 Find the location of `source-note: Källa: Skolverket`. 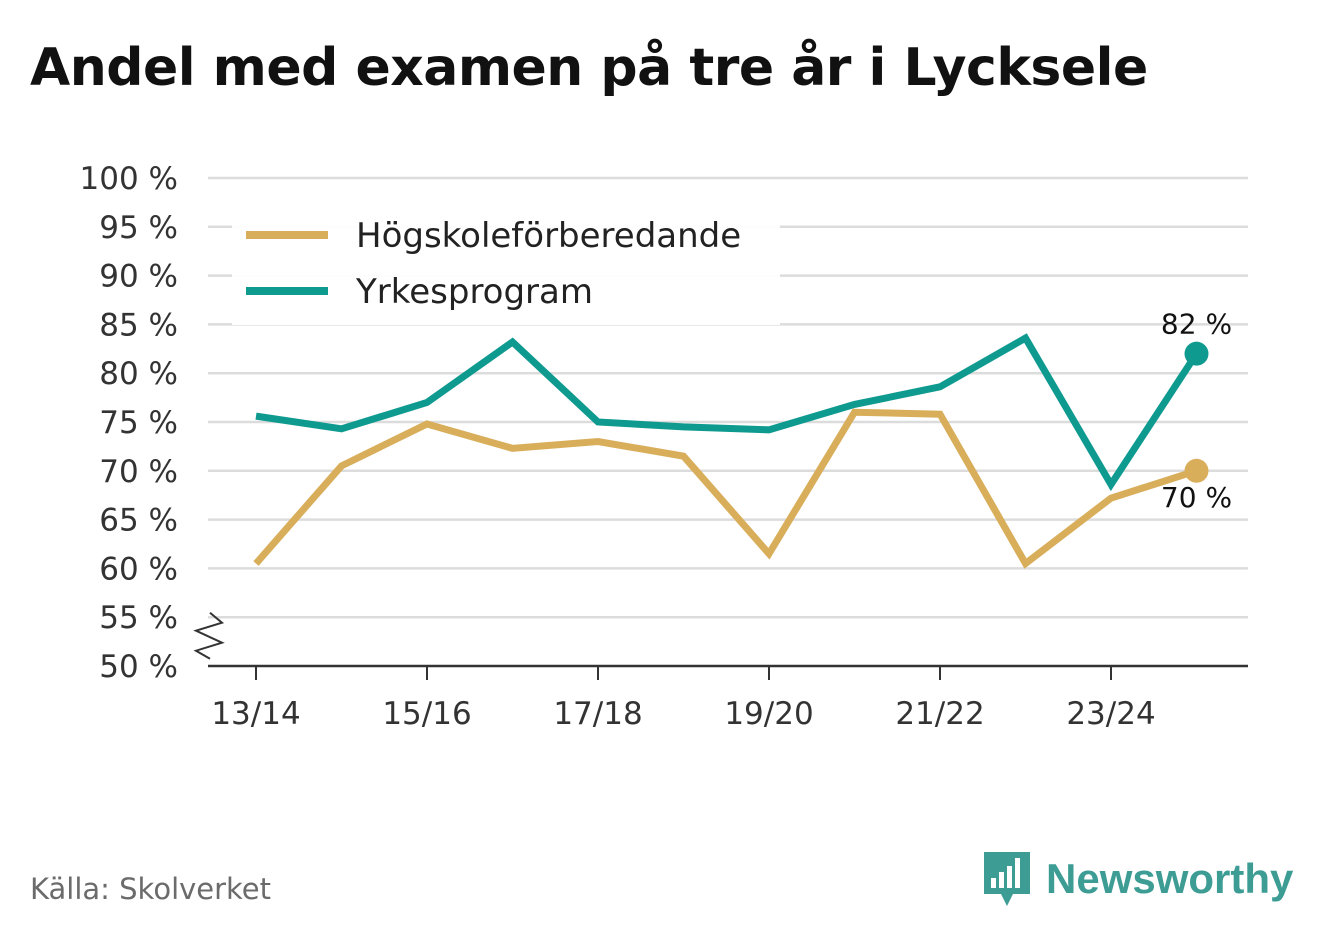

source-note: Källa: Skolverket is located at coordinates (151, 889).